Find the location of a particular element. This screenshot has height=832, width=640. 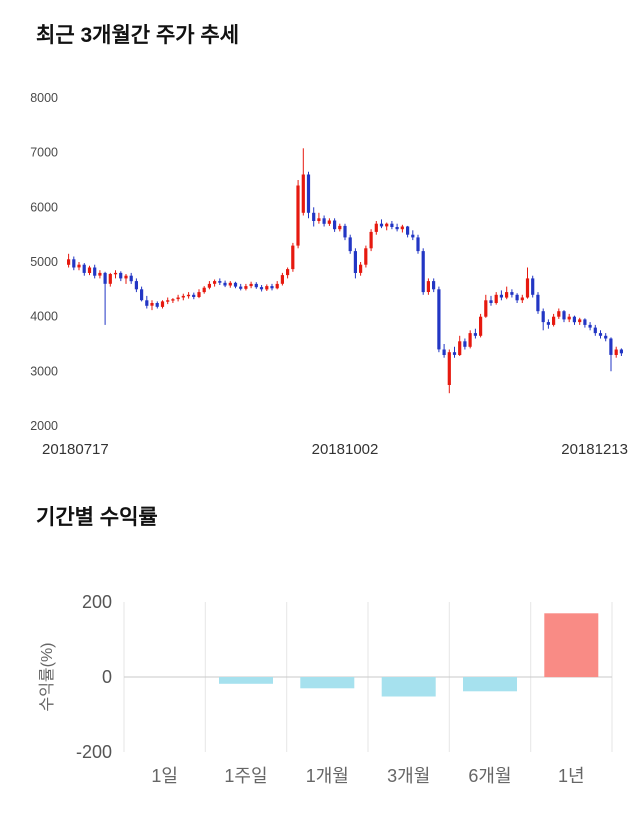

svg-text: 1주일 is located at coordinates (245, 776).